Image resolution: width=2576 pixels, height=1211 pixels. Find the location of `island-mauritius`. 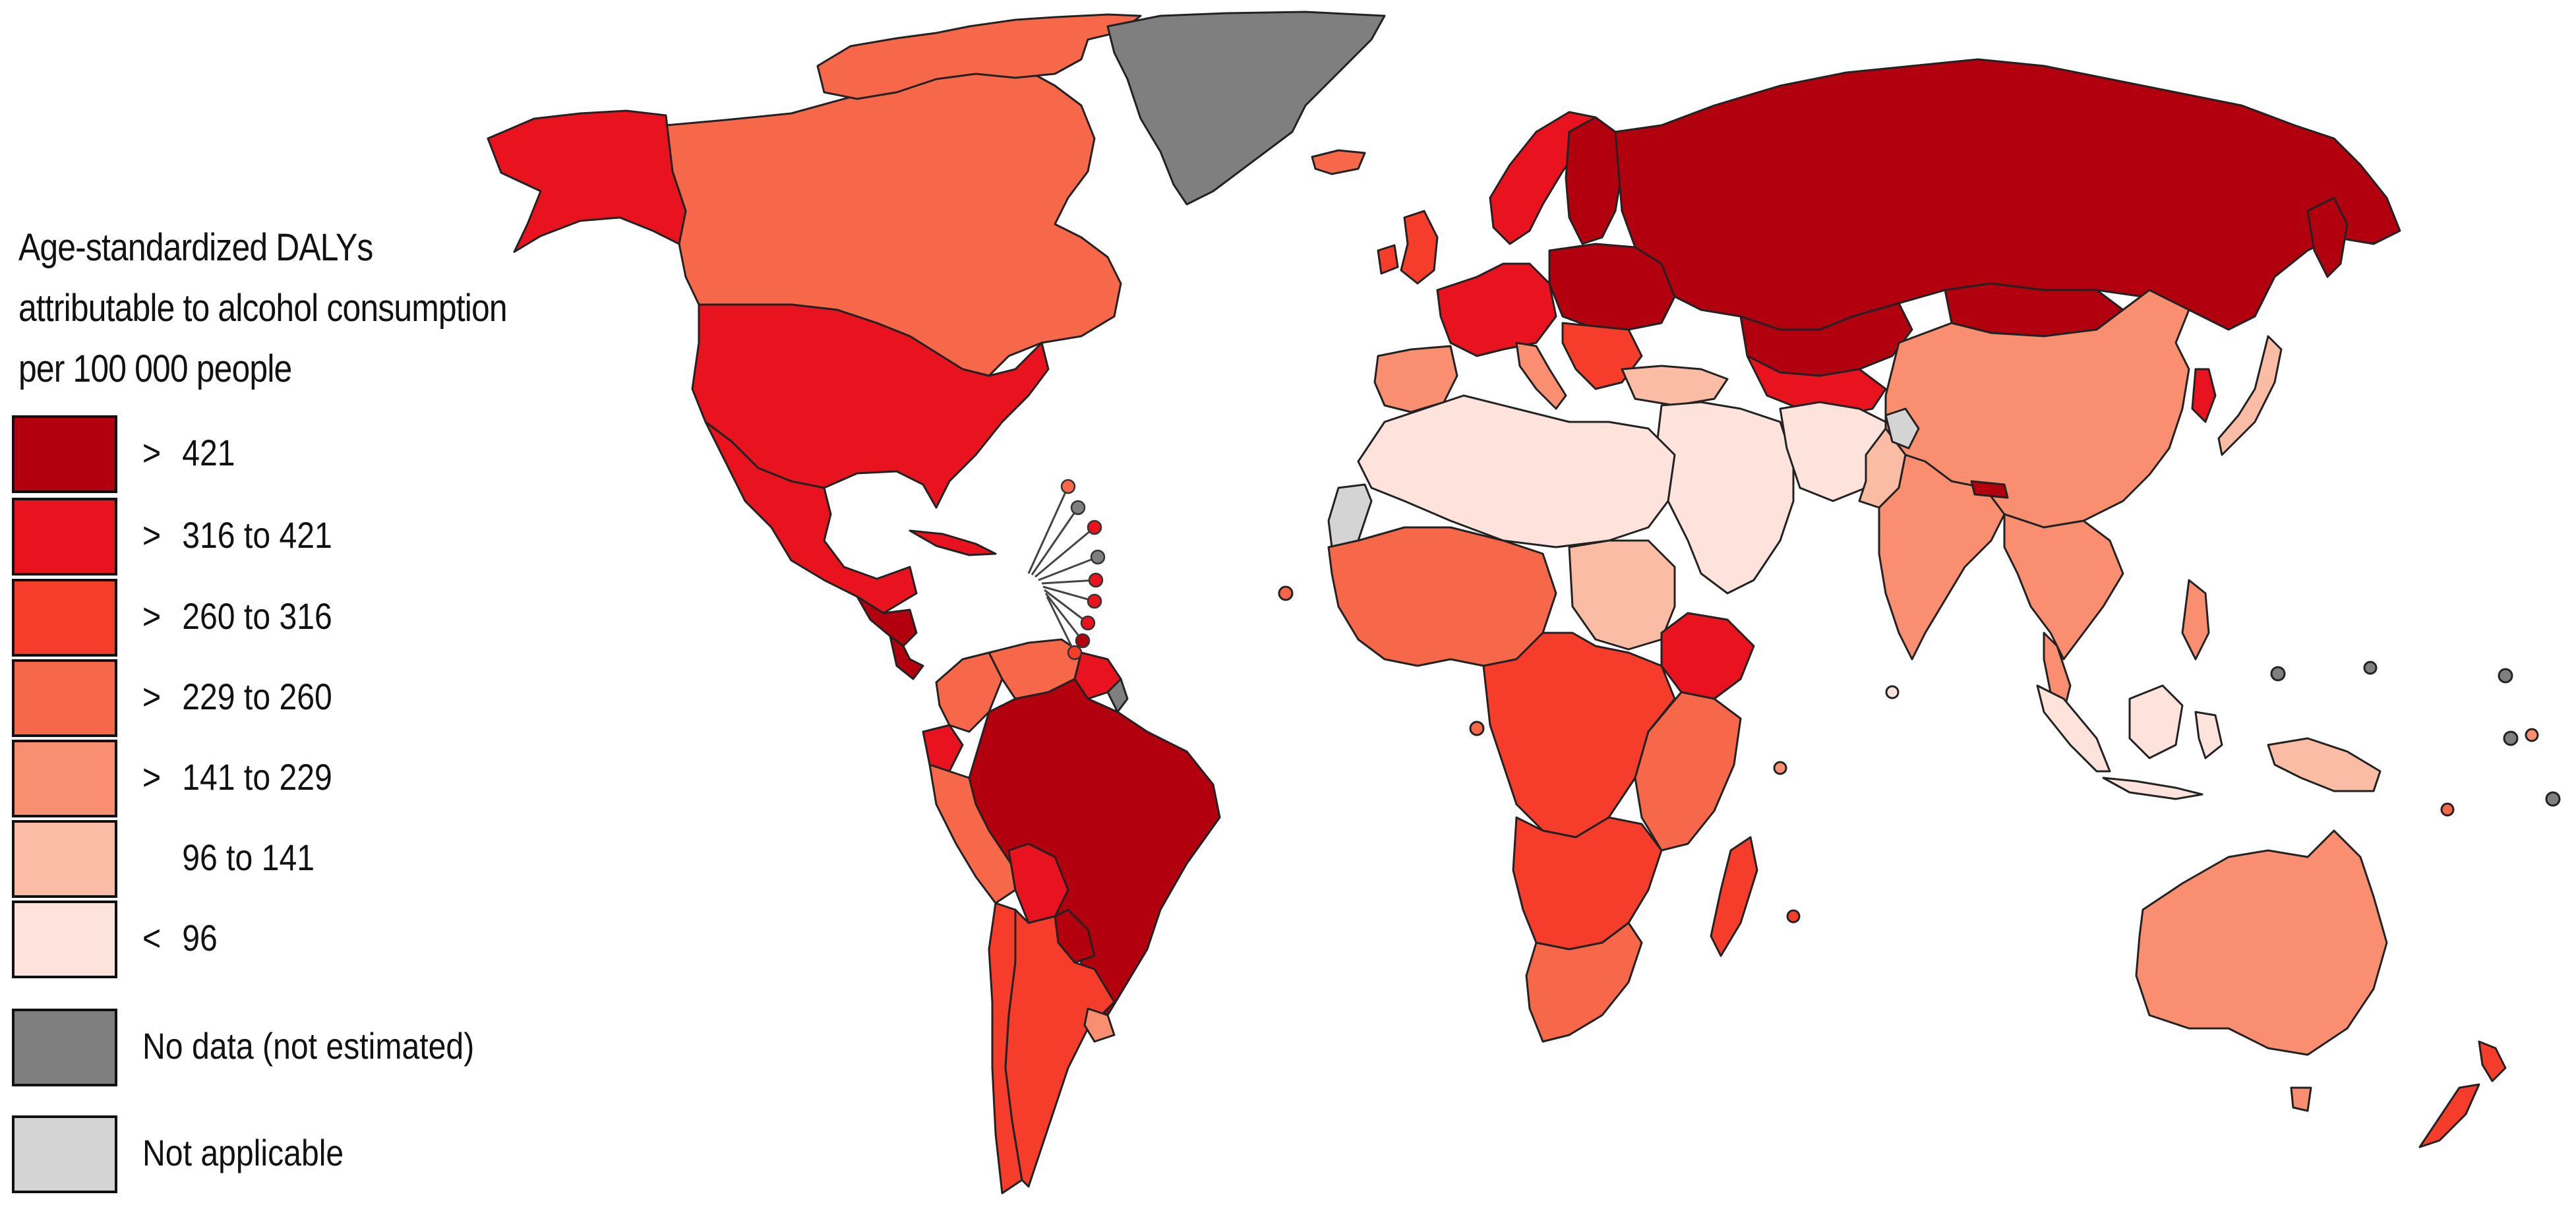

island-mauritius is located at coordinates (1793, 916).